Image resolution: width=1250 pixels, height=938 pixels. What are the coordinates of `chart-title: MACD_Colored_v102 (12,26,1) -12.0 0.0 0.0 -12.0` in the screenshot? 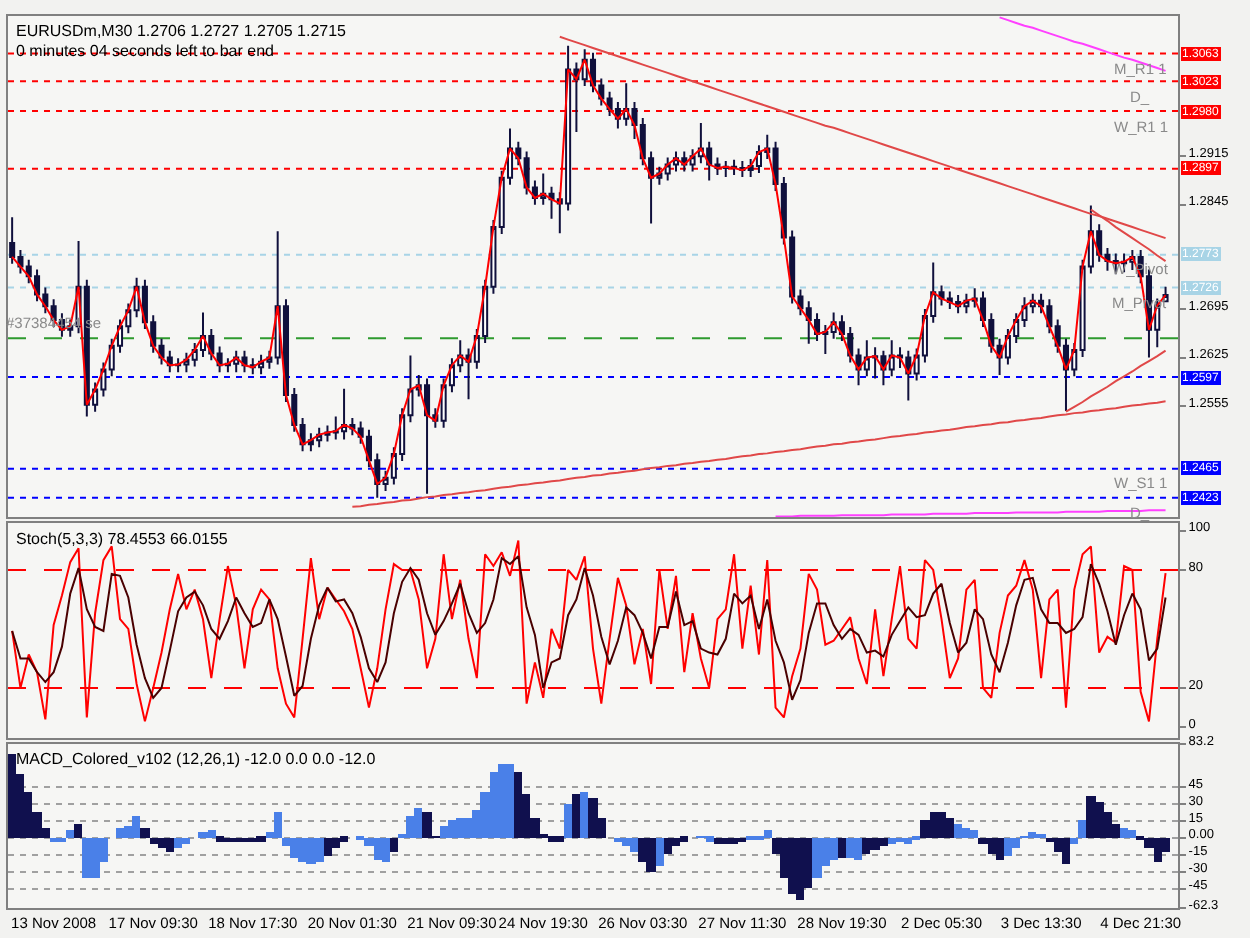 It's located at (196, 759).